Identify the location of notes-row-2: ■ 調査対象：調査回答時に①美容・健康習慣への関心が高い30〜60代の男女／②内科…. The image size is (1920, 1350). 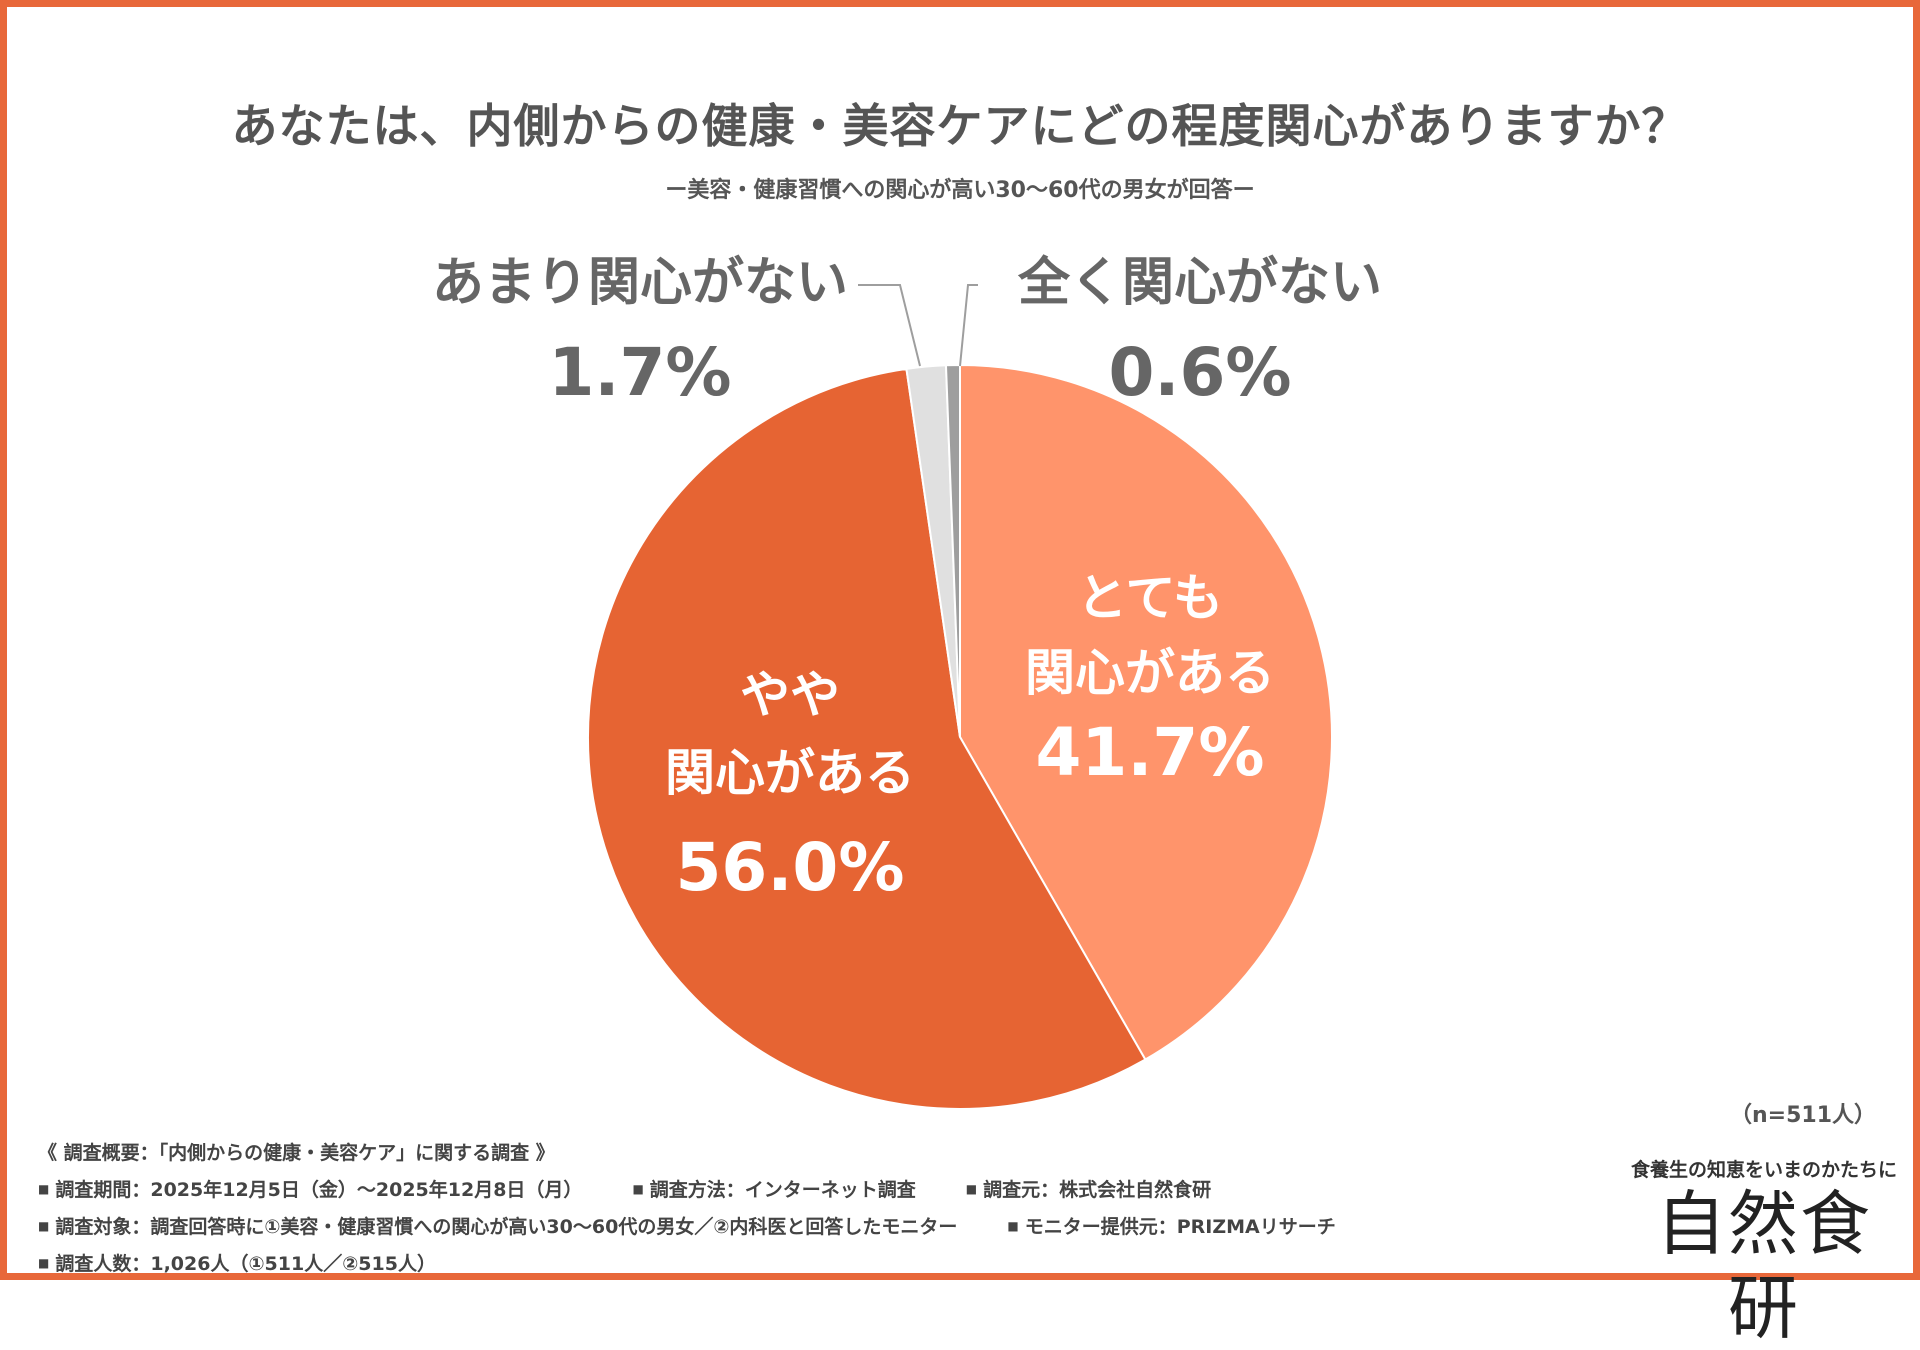
(687, 1226).